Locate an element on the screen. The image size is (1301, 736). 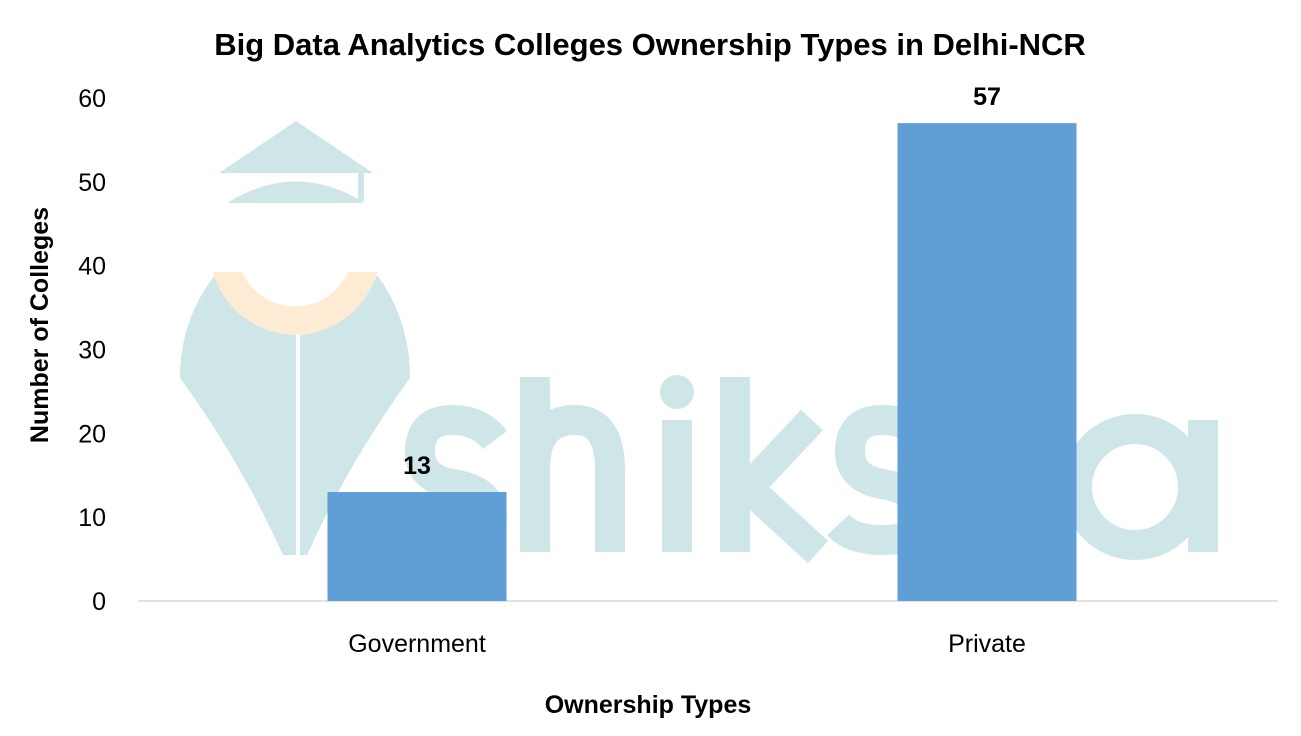
bar-government is located at coordinates (417, 546).